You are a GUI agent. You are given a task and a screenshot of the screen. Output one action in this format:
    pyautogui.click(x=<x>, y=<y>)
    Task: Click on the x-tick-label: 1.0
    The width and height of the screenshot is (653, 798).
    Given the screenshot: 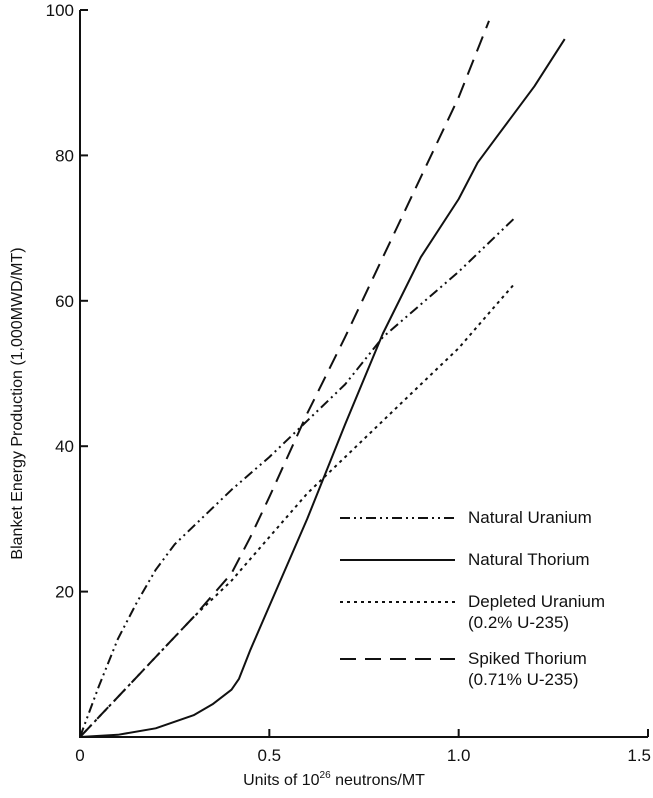 What is the action you would take?
    pyautogui.click(x=459, y=755)
    